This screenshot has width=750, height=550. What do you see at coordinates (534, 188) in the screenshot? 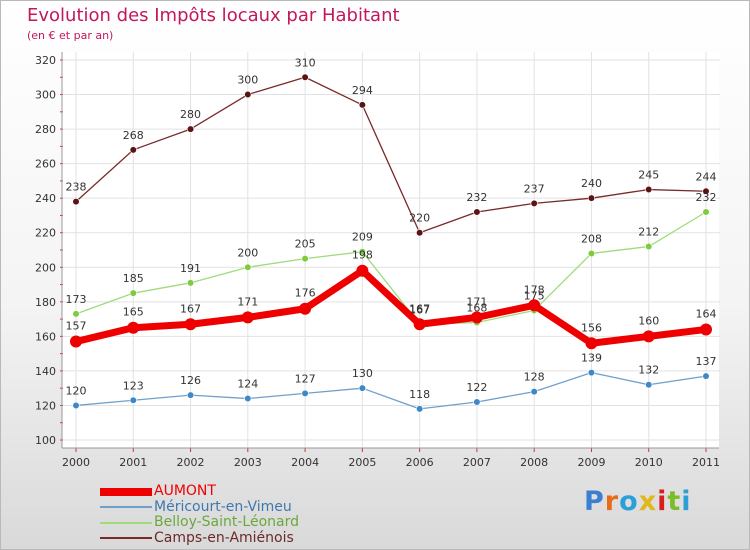
I see `data-label-0-8: 237` at bounding box center [534, 188].